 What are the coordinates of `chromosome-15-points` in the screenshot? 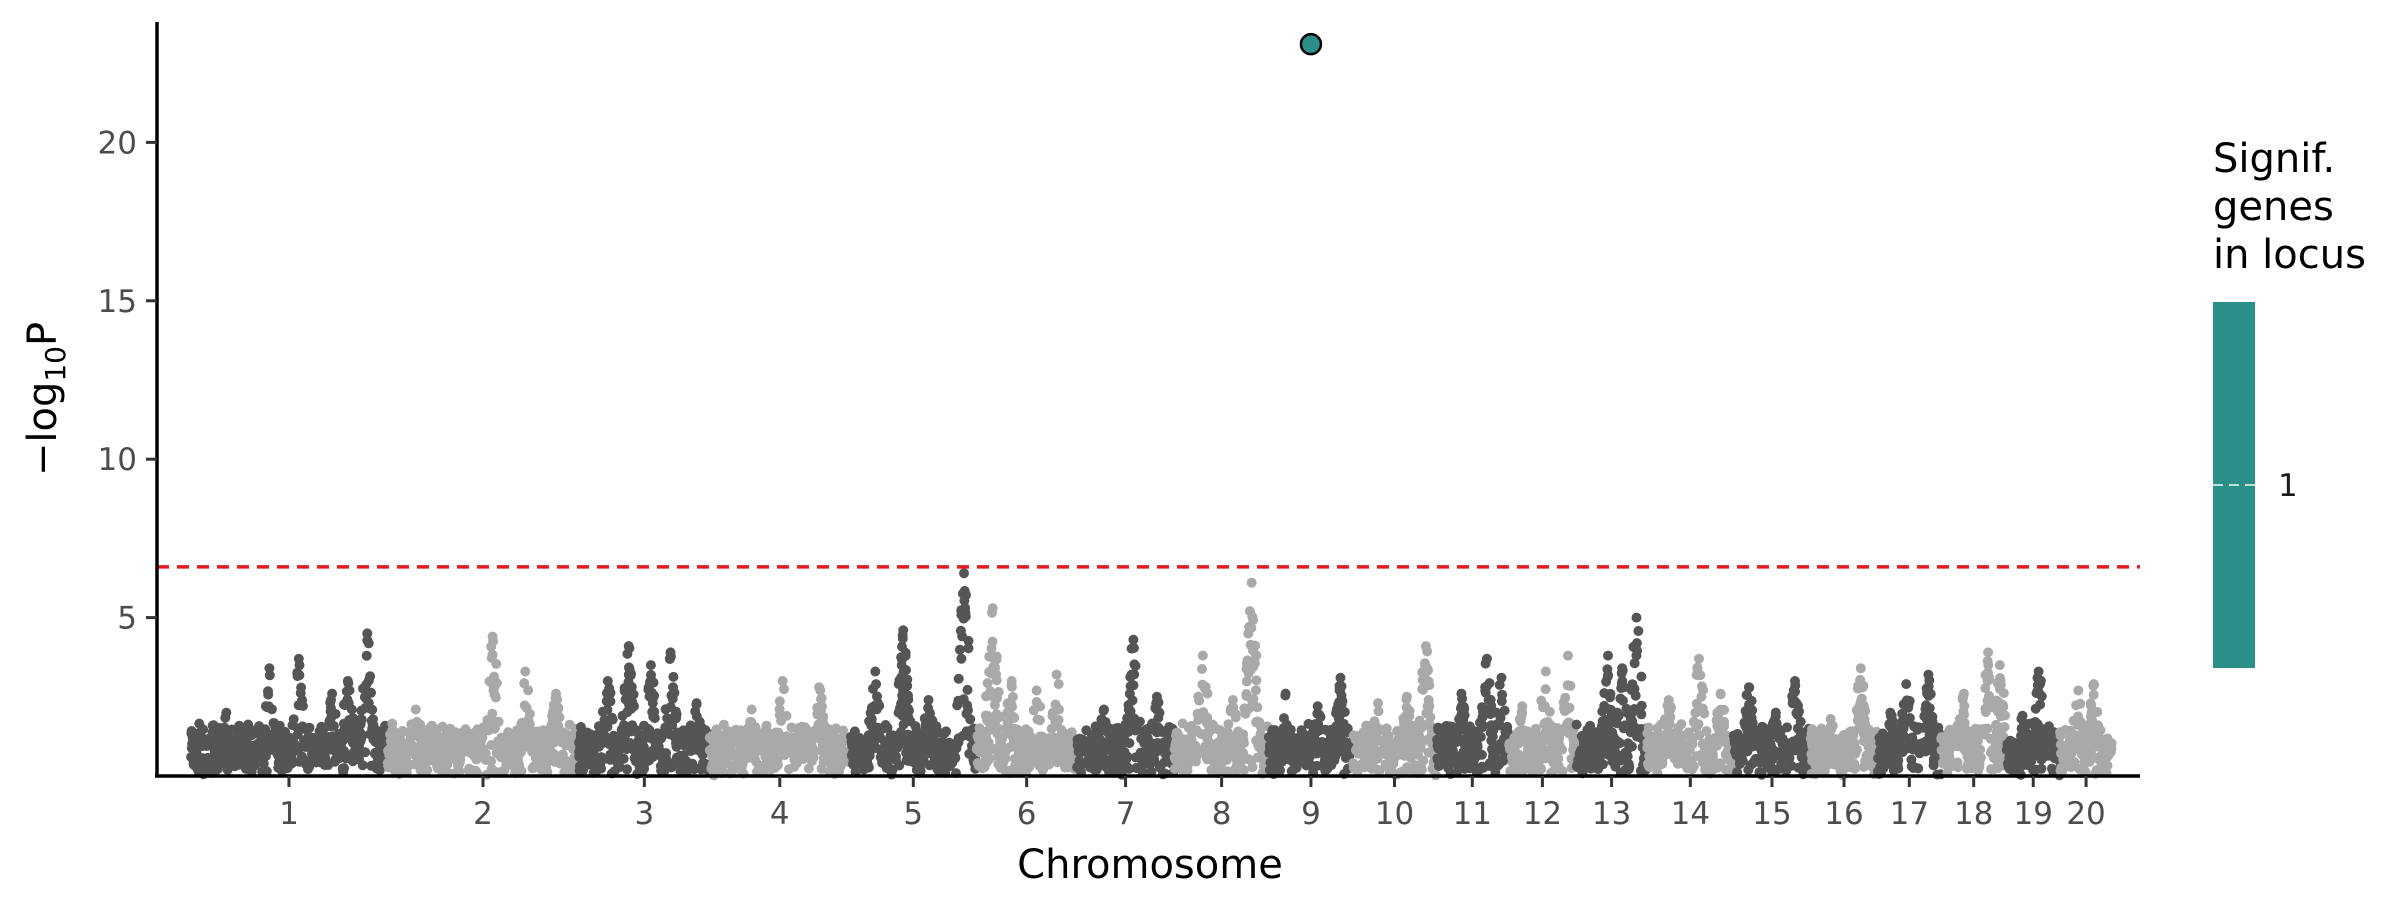 It's located at (1772, 728).